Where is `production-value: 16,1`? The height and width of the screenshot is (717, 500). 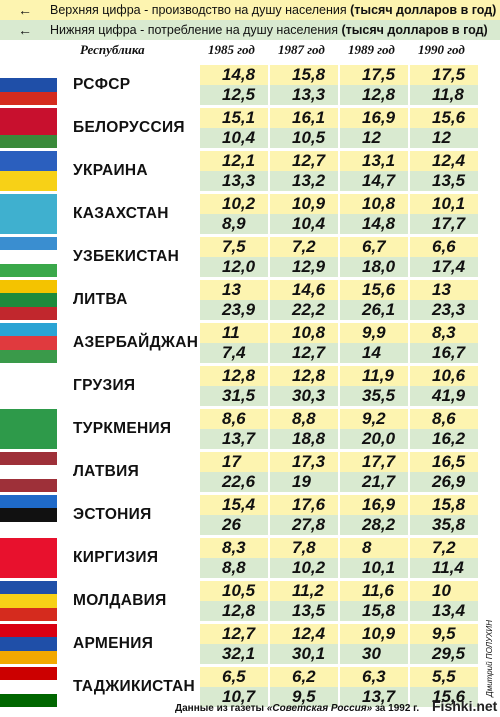 production-value: 16,1 is located at coordinates (304, 118).